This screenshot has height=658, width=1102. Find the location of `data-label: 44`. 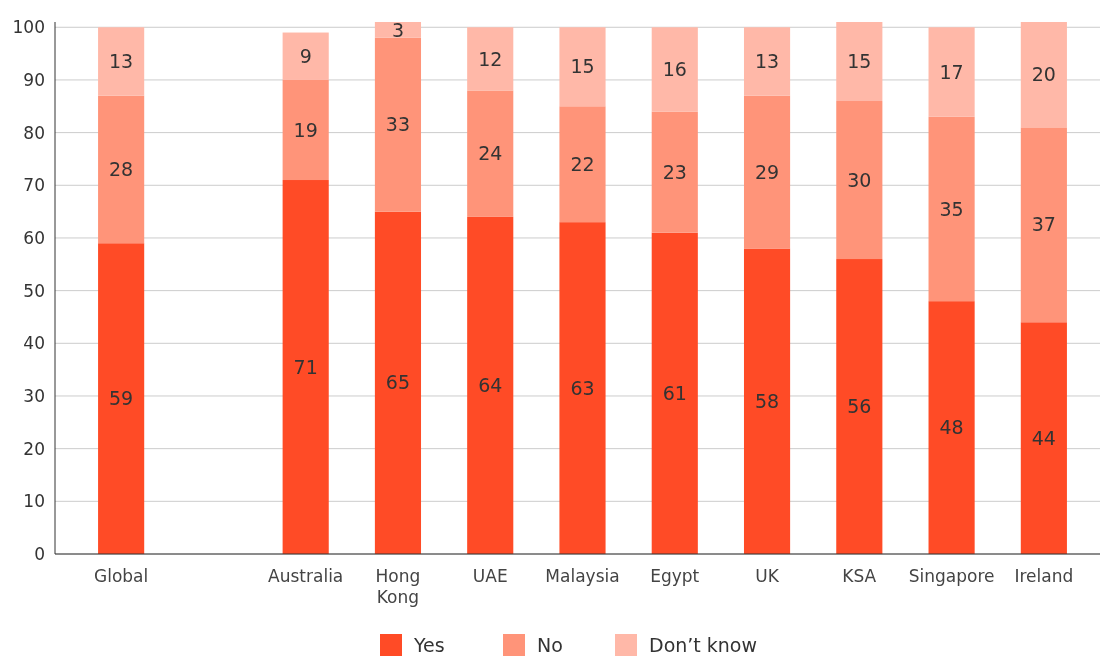

data-label: 44 is located at coordinates (1043, 437).